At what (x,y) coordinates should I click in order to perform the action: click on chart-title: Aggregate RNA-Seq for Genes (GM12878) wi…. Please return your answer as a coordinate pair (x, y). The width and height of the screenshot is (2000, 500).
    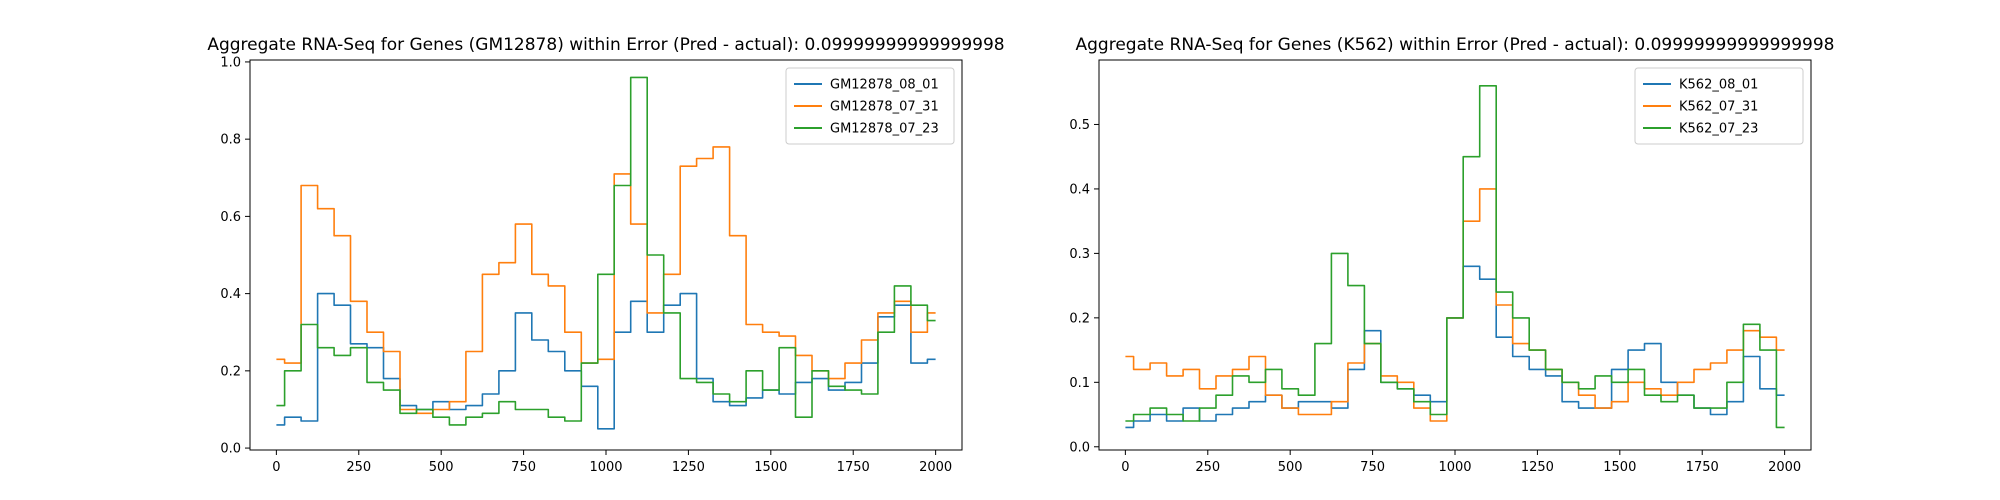
    Looking at the image, I should click on (605, 45).